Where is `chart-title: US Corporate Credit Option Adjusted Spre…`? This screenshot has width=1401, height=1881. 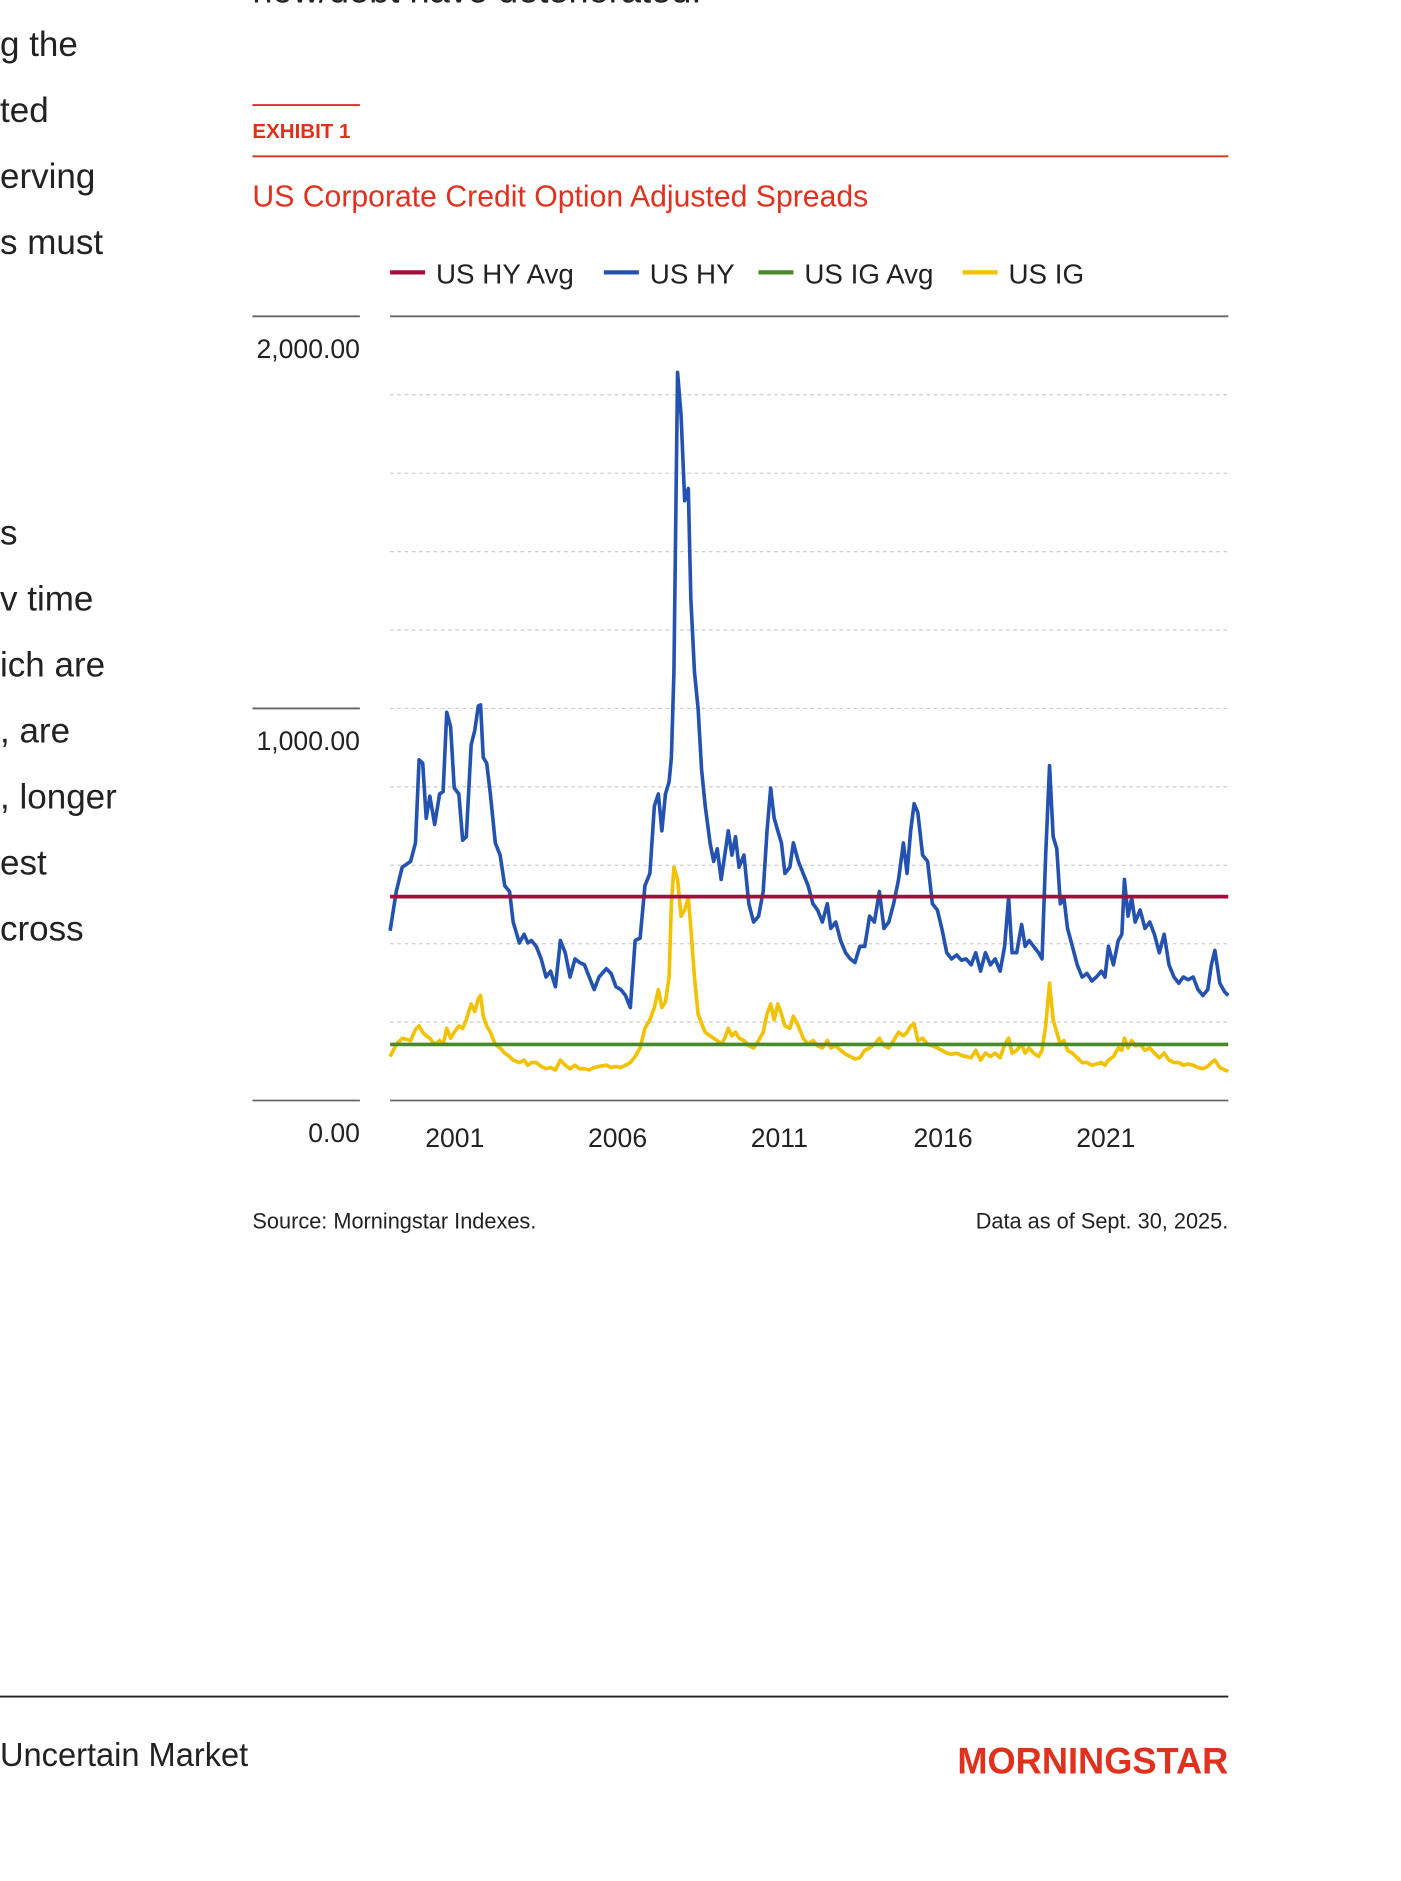 chart-title: US Corporate Credit Option Adjusted Spre… is located at coordinates (560, 196).